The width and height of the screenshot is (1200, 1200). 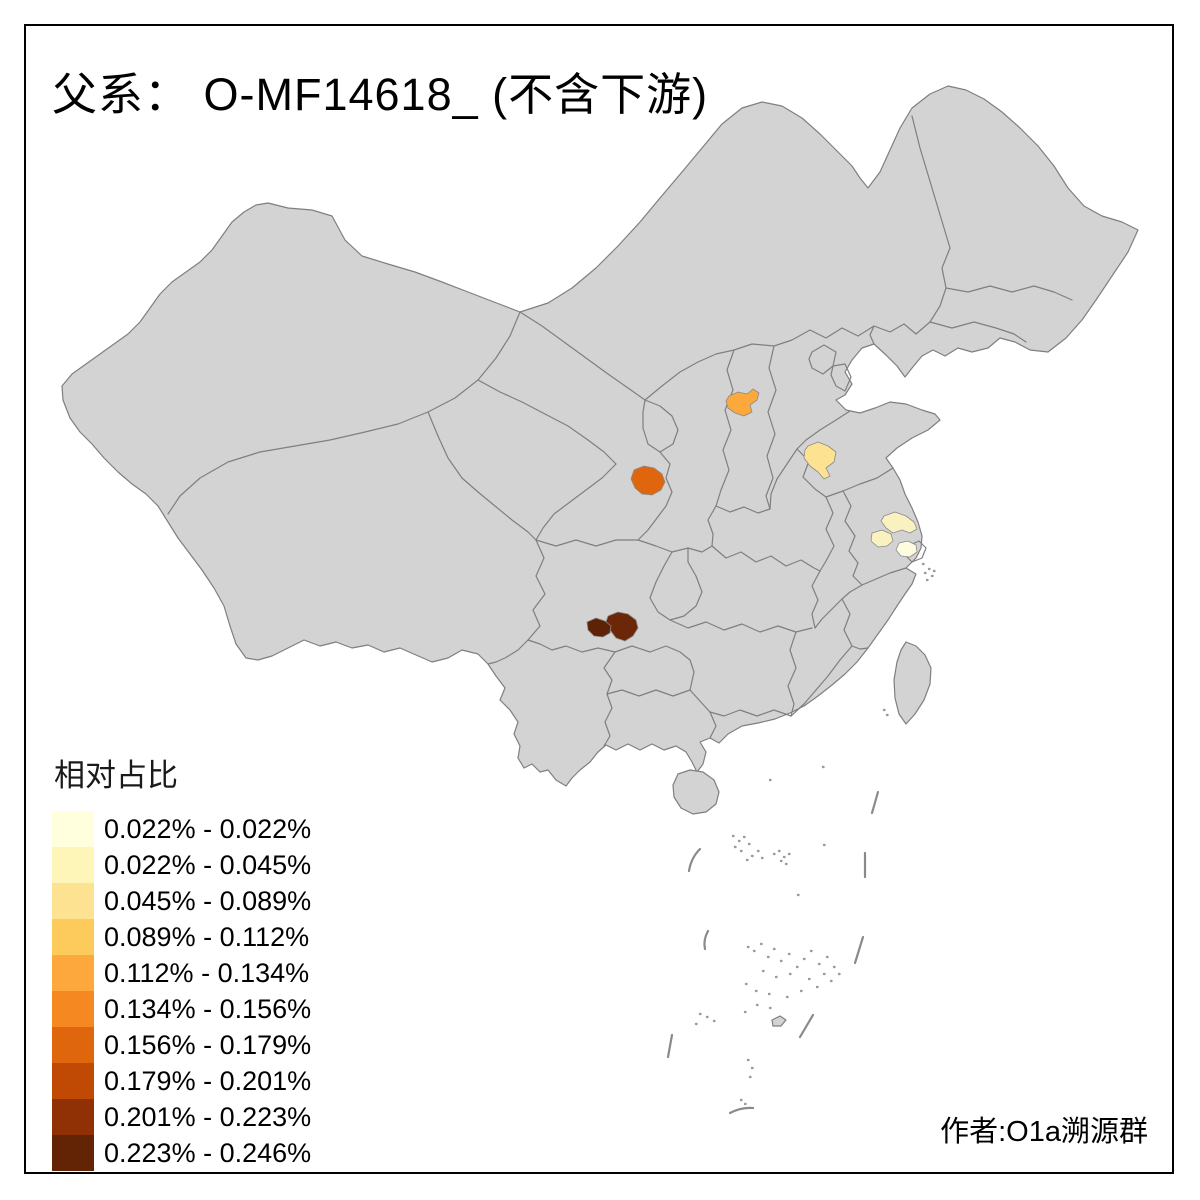 What do you see at coordinates (116, 775) in the screenshot?
I see `legend-title: 相对占比` at bounding box center [116, 775].